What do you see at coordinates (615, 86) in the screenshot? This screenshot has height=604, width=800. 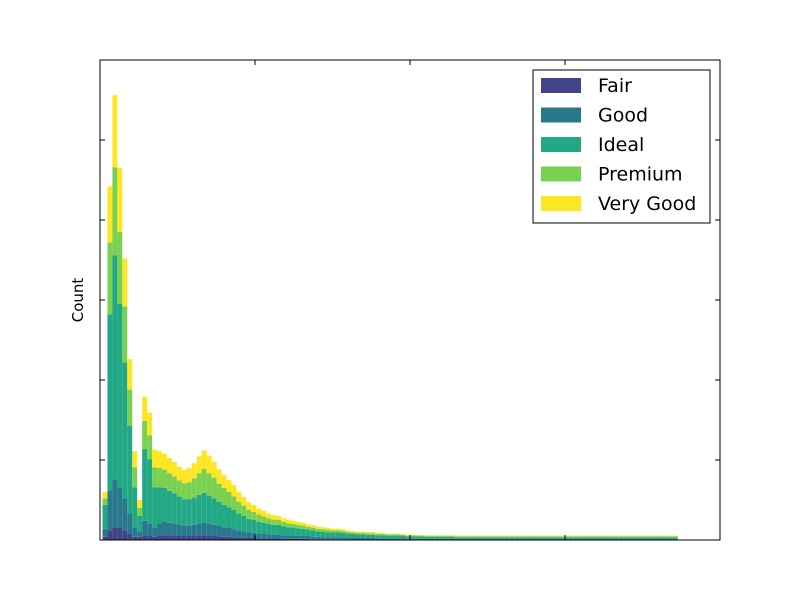 I see `legend-label-fair: Fair` at bounding box center [615, 86].